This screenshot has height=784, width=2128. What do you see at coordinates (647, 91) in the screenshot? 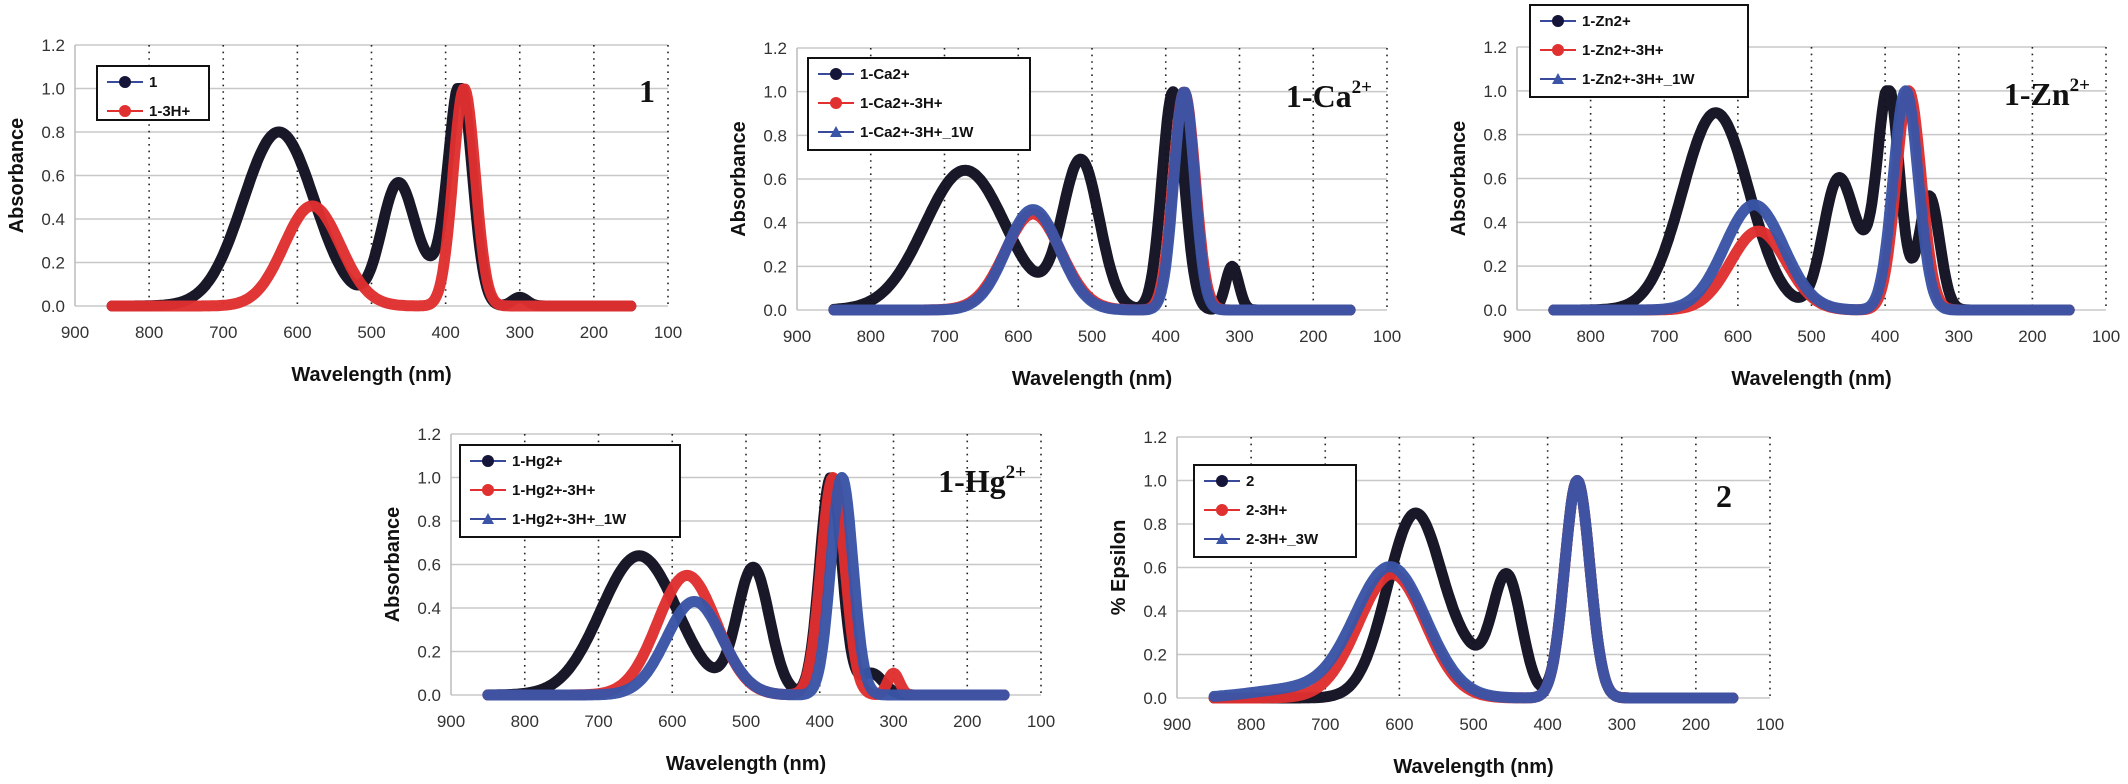
I see `panel-label: 1` at bounding box center [647, 91].